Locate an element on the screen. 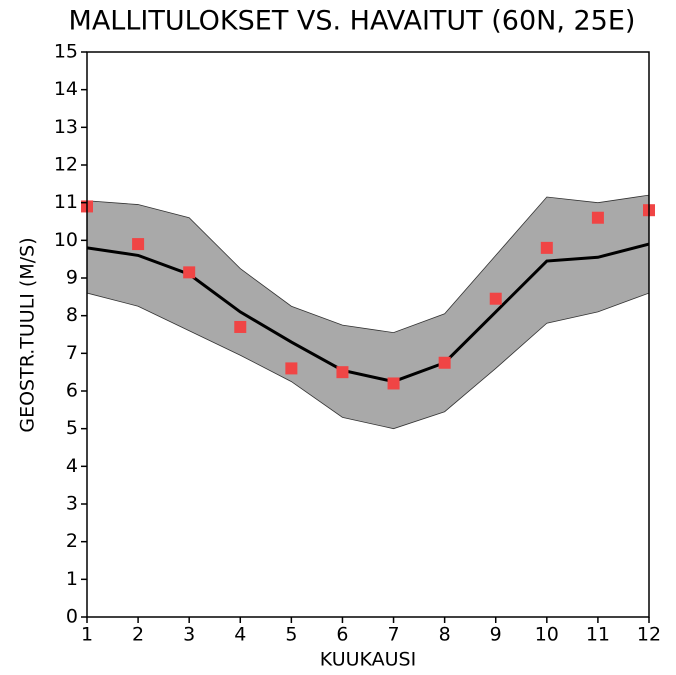 The width and height of the screenshot is (676, 675). y-tick-label: 10 is located at coordinates (66, 240).